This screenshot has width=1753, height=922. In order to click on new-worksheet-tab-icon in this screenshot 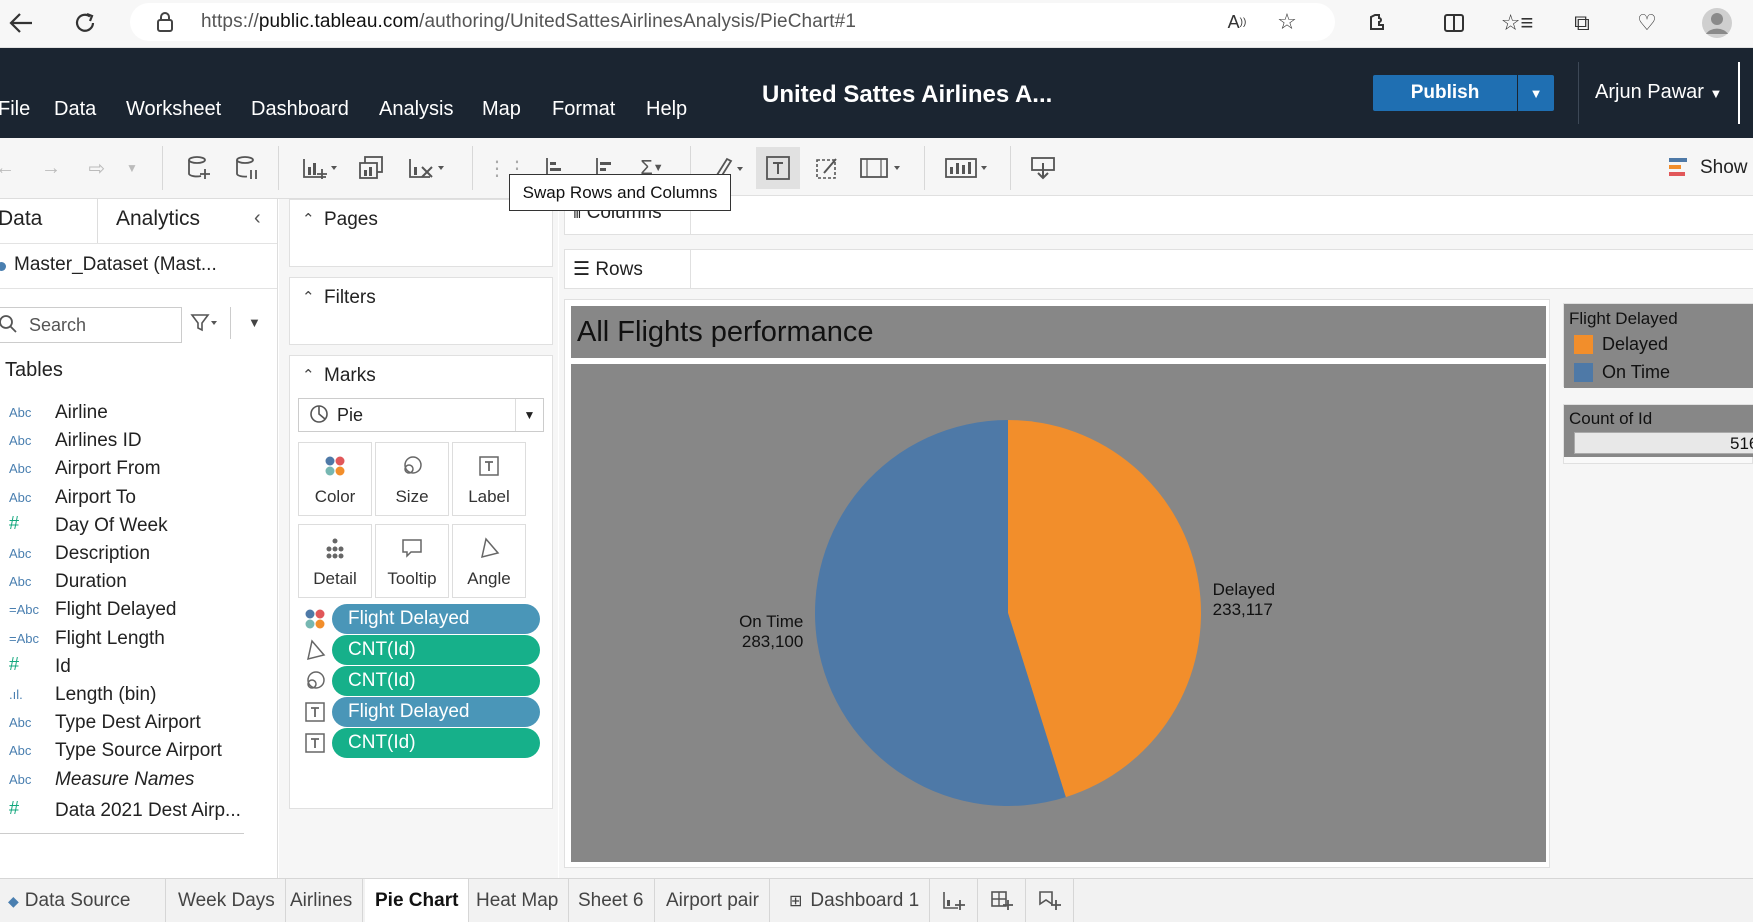, I will do `click(954, 900)`.